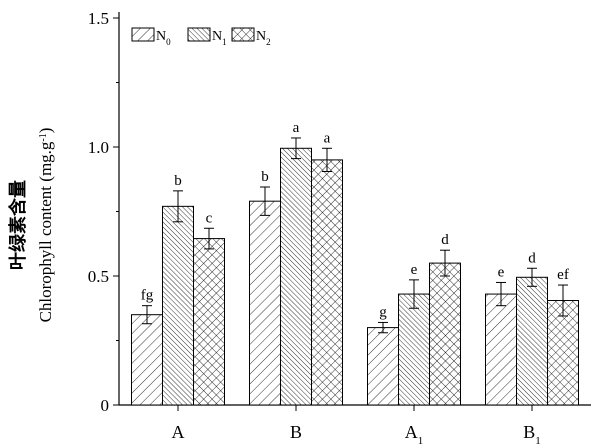 This screenshot has height=445, width=597. Describe the element at coordinates (414, 433) in the screenshot. I see `x-tick-label: A1` at that location.